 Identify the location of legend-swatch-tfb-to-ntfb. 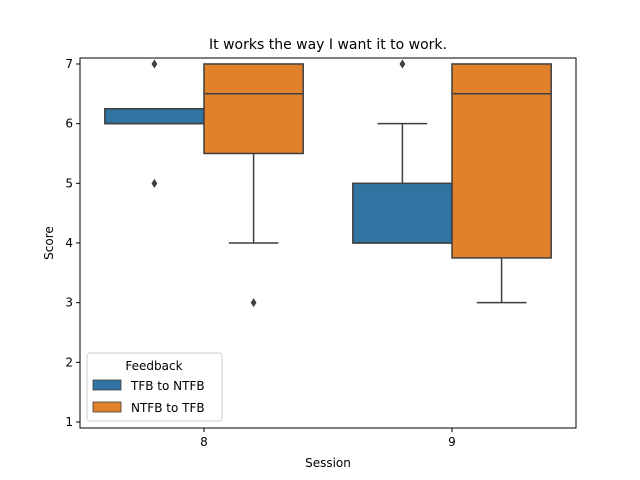
(107, 385).